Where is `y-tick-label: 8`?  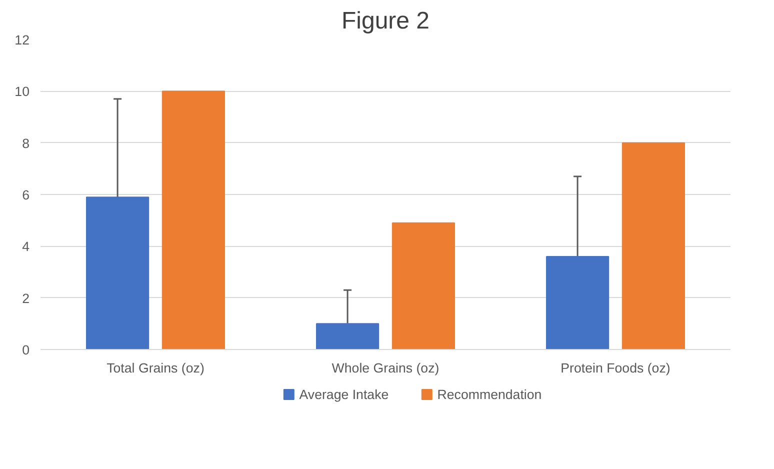
y-tick-label: 8 is located at coordinates (26, 143).